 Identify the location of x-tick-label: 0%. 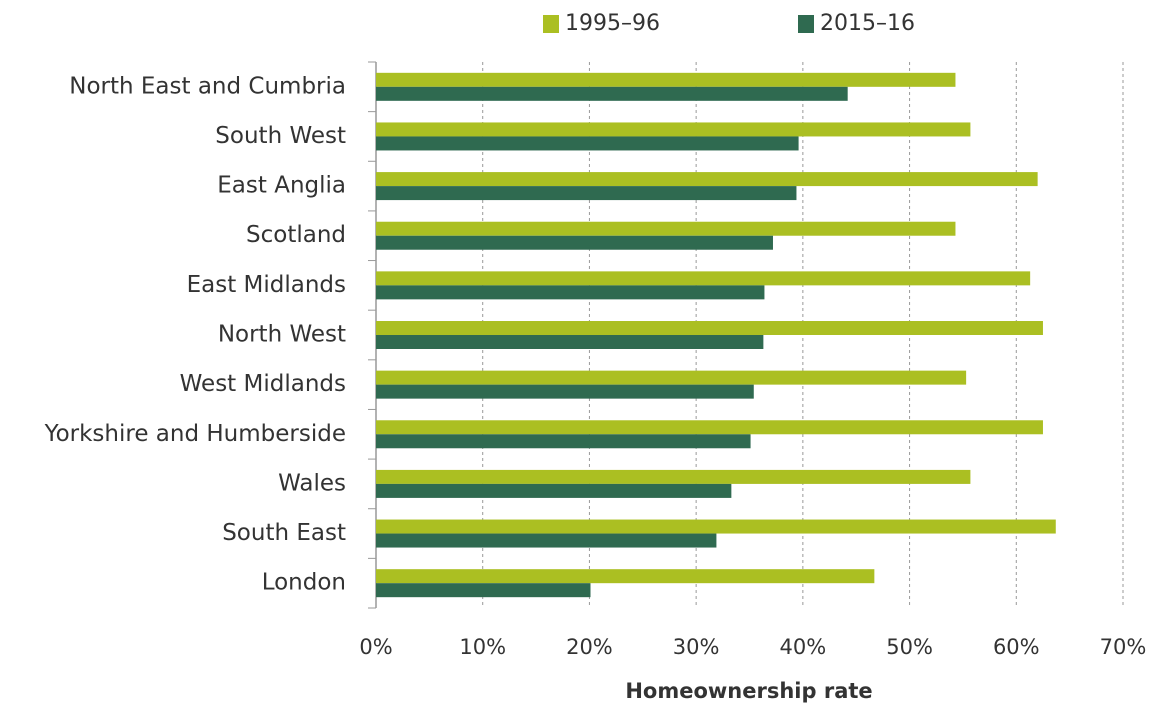
(375, 647).